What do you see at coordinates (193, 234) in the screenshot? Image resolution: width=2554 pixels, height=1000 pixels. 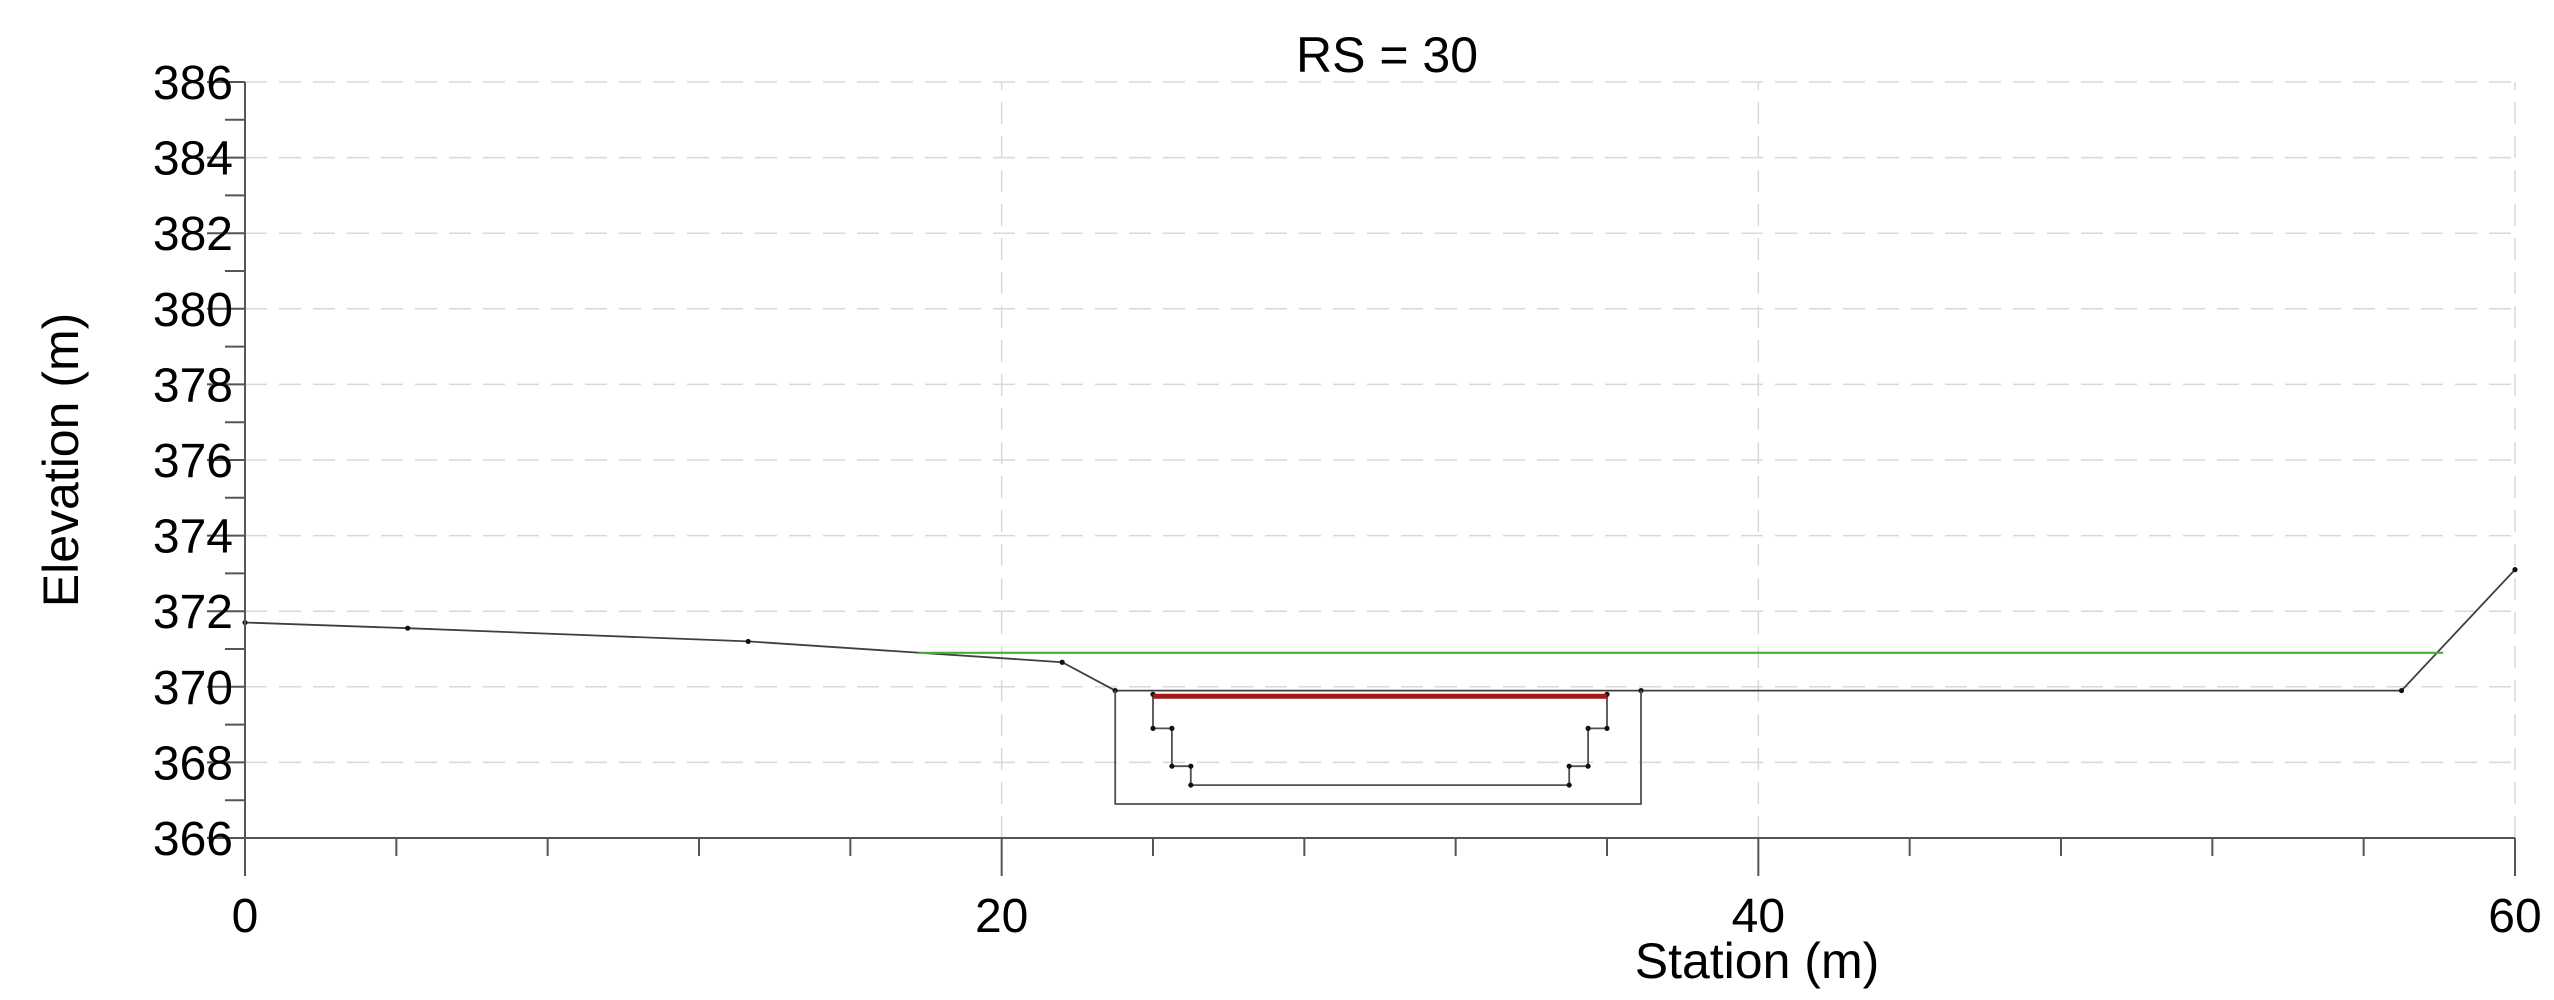 I see `y-tick-label: 382` at bounding box center [193, 234].